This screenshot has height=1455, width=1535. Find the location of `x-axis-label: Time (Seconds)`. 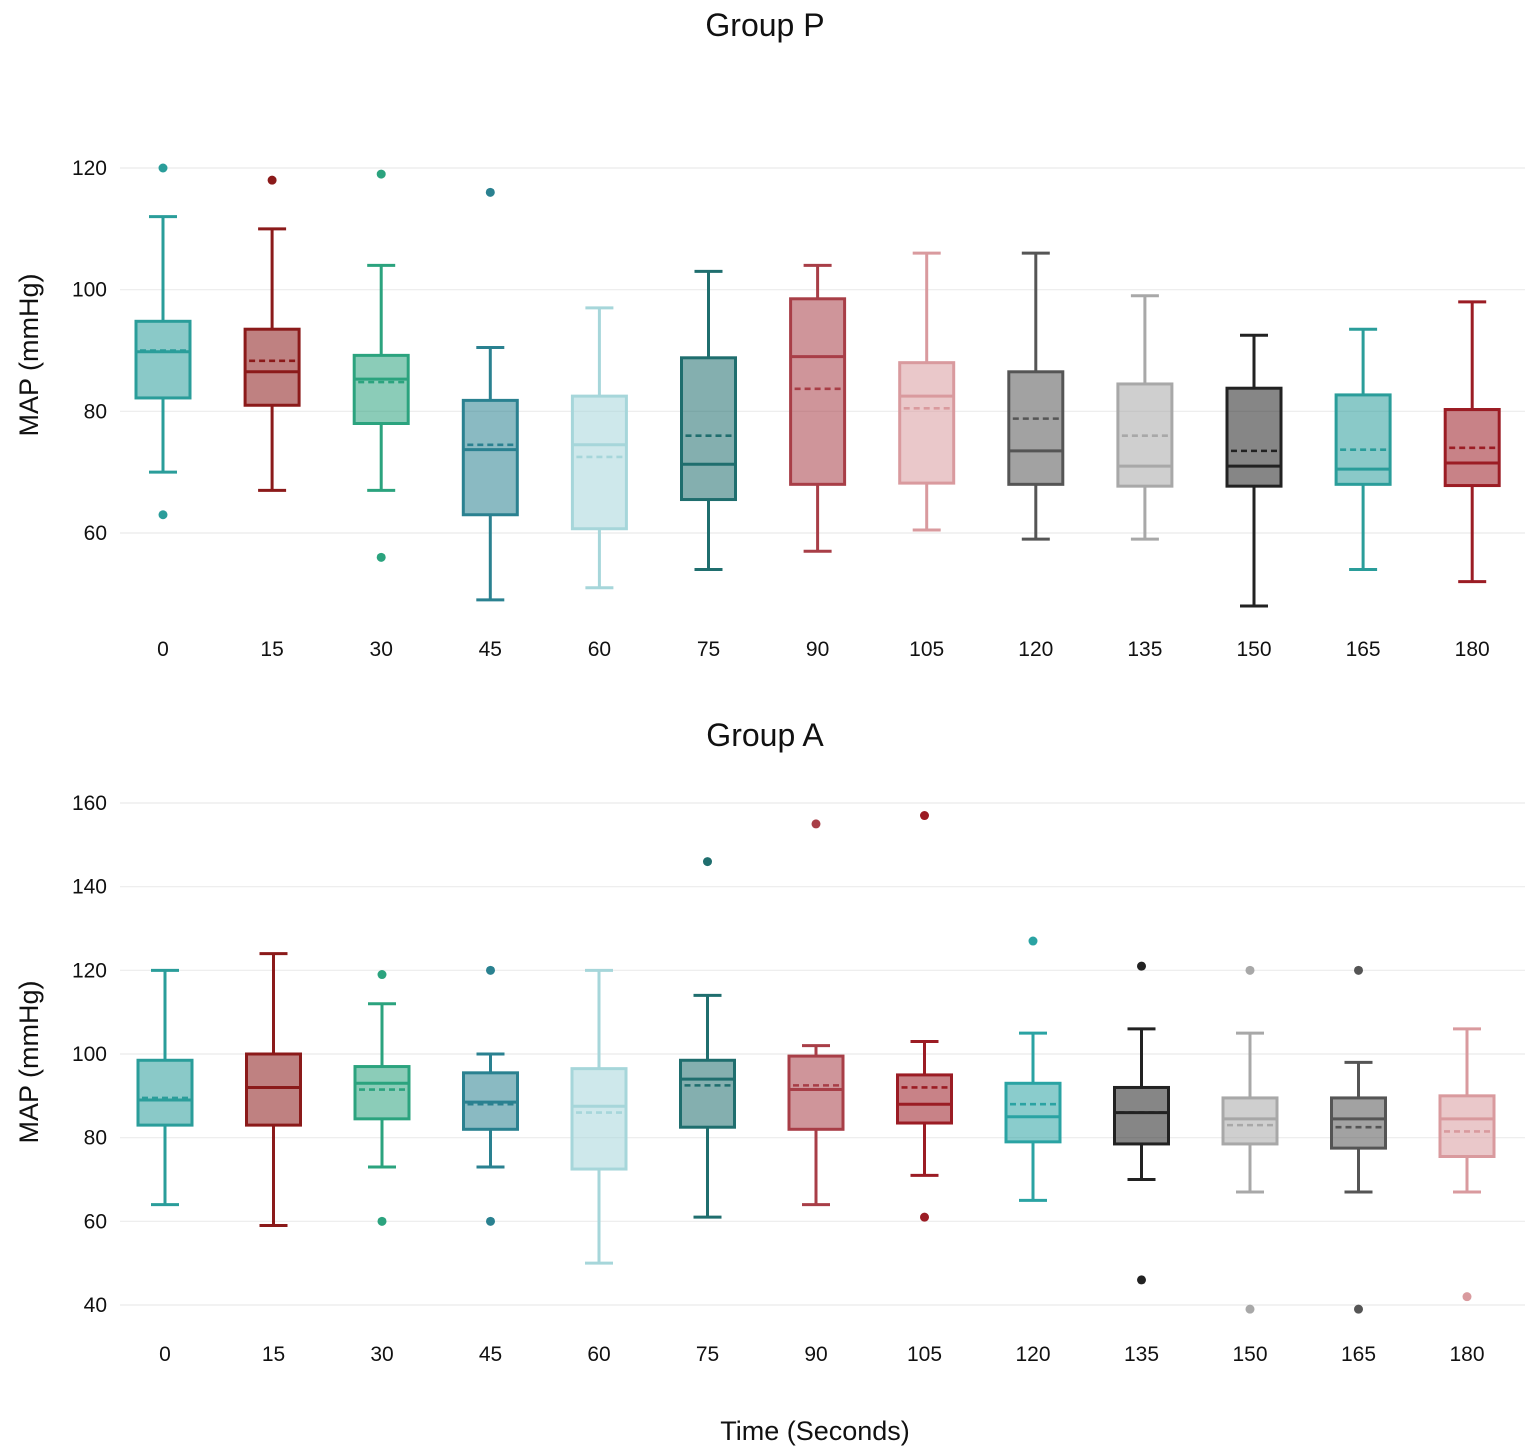

x-axis-label: Time (Seconds) is located at coordinates (815, 1431).